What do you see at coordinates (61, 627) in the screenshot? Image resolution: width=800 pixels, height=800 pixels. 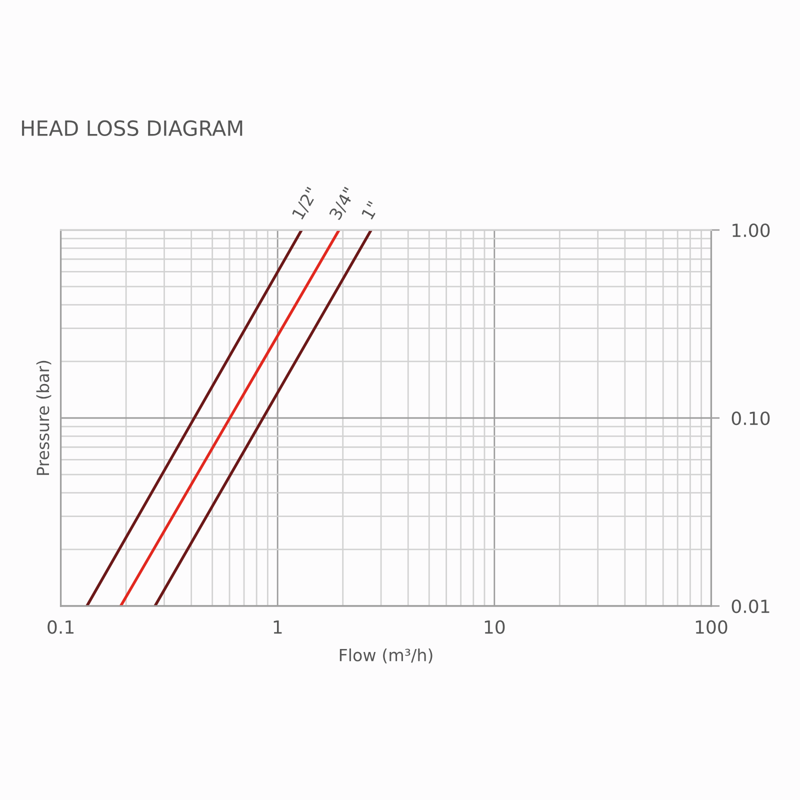 I see `x-tick-label: 0.1` at bounding box center [61, 627].